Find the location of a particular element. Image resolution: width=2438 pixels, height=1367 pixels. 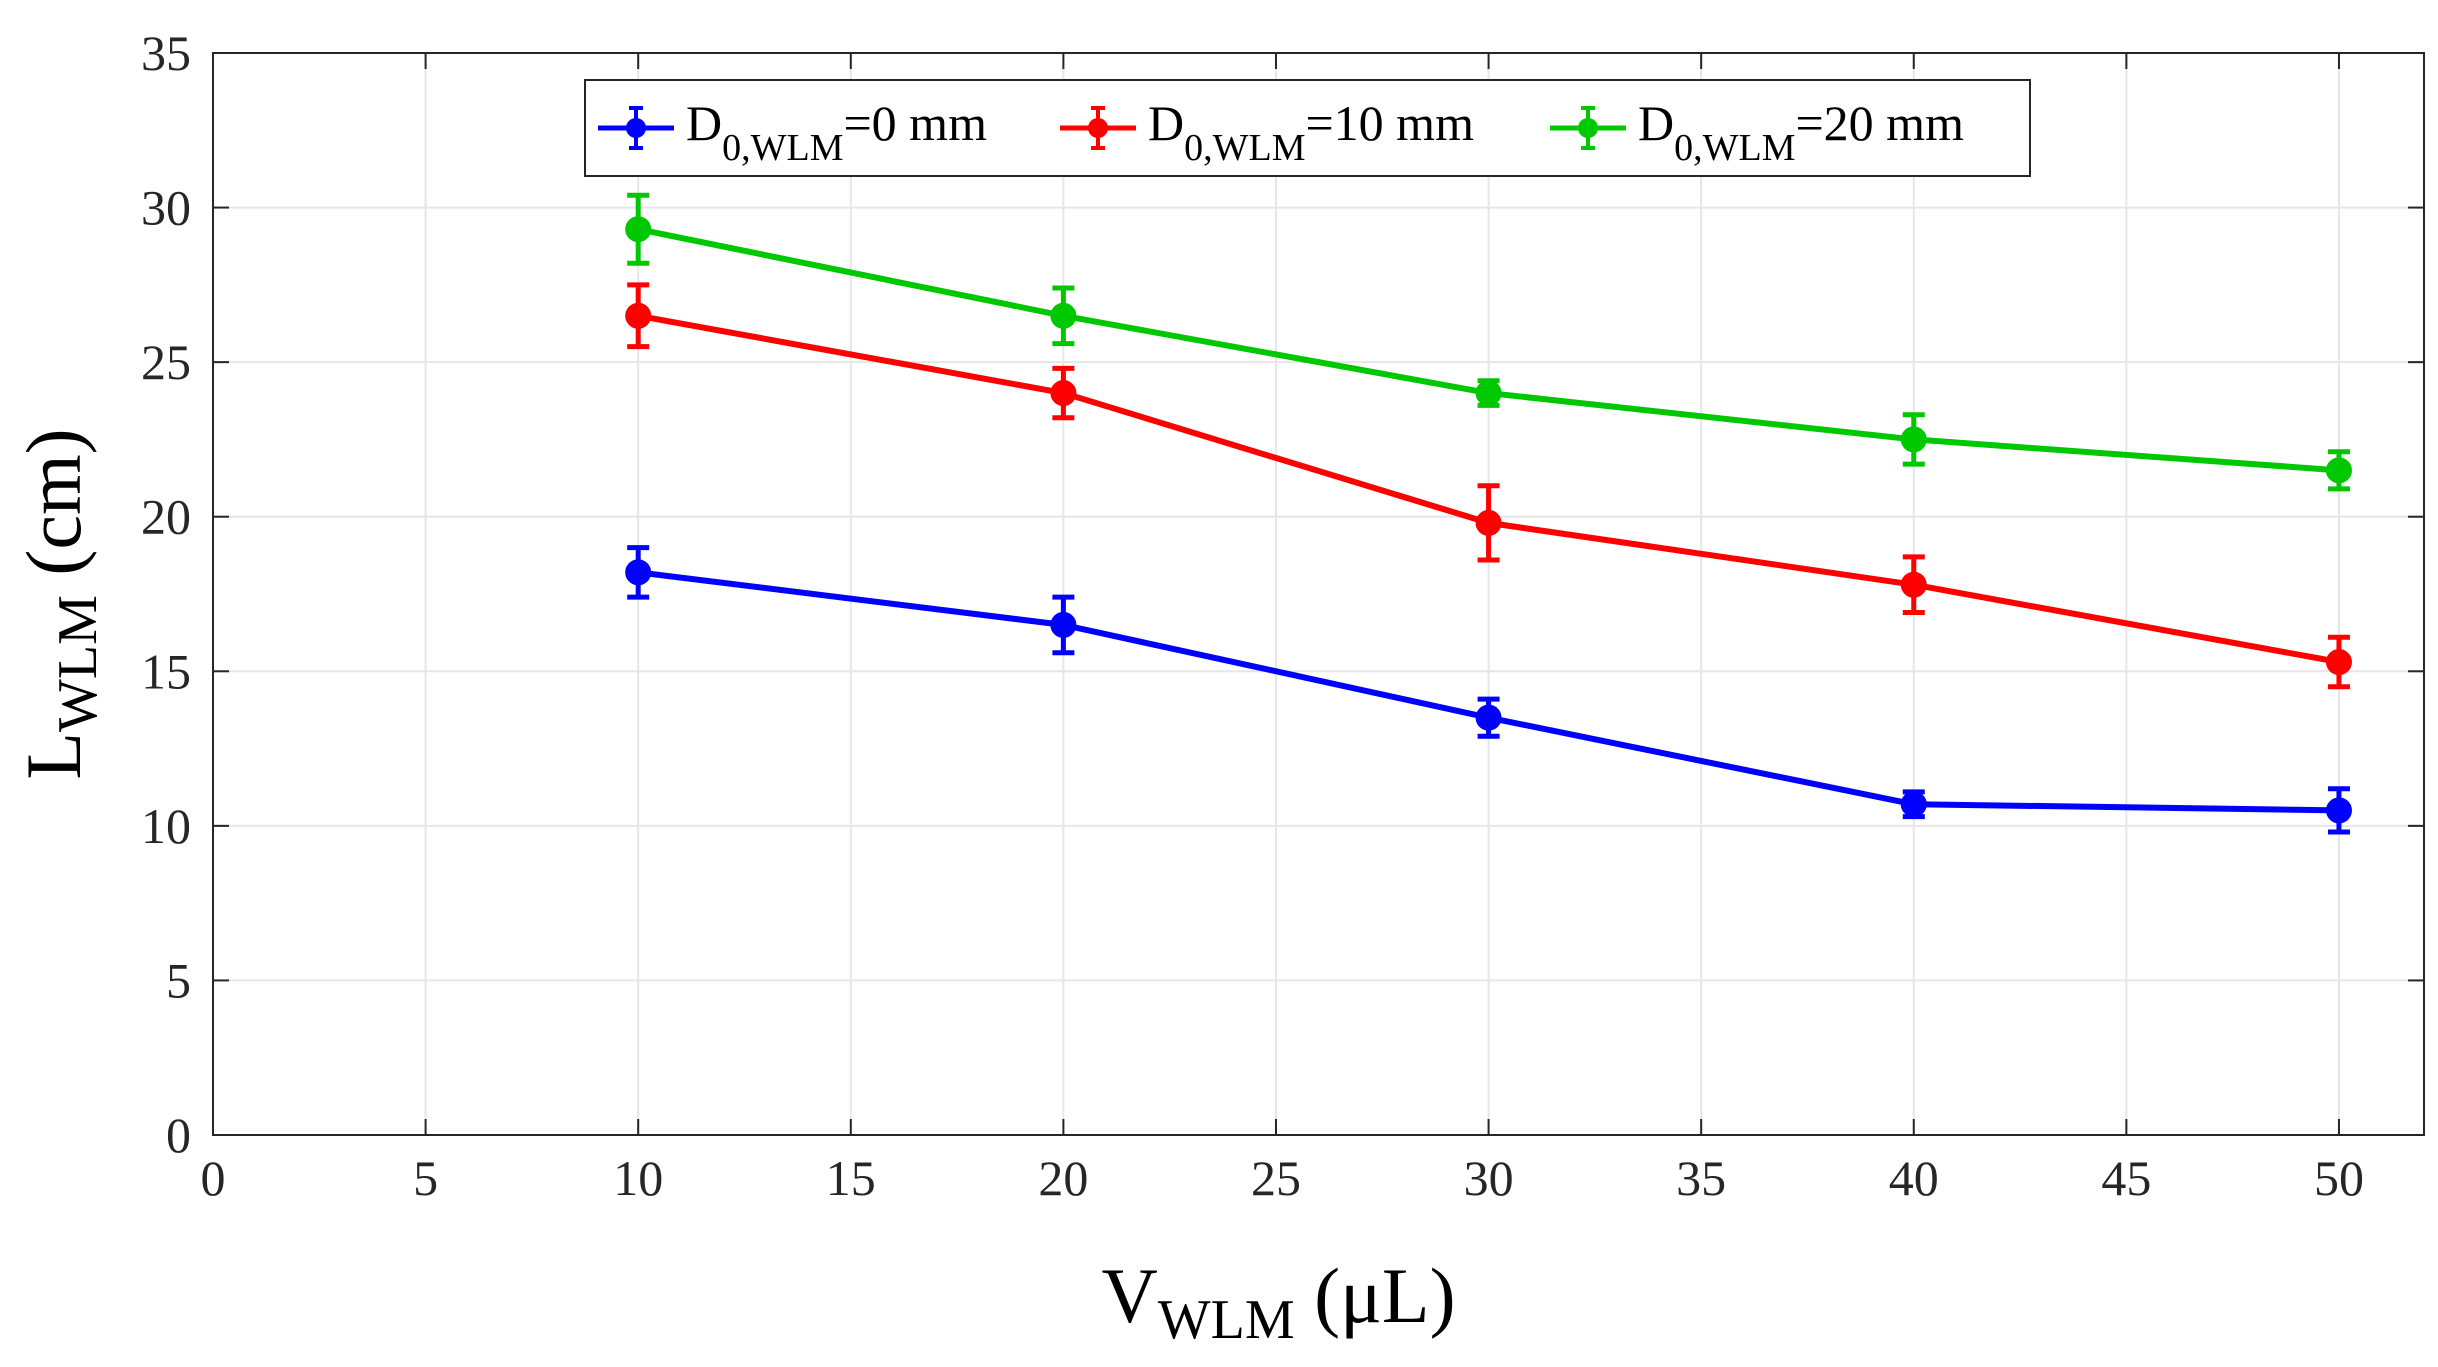

y-axis-title: LWLM (cm) is located at coordinates (59, 603).